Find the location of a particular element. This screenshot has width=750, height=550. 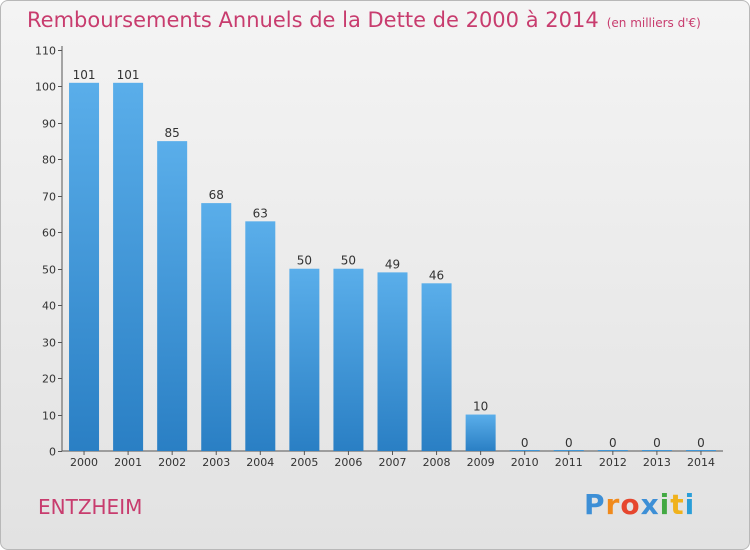

y-tick-label: 10 is located at coordinates (49, 416).